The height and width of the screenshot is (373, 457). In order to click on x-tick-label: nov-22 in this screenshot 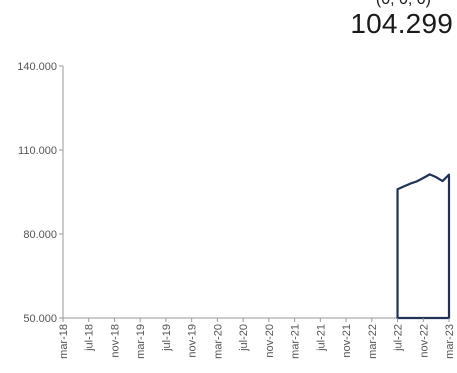, I will do `click(424, 341)`.